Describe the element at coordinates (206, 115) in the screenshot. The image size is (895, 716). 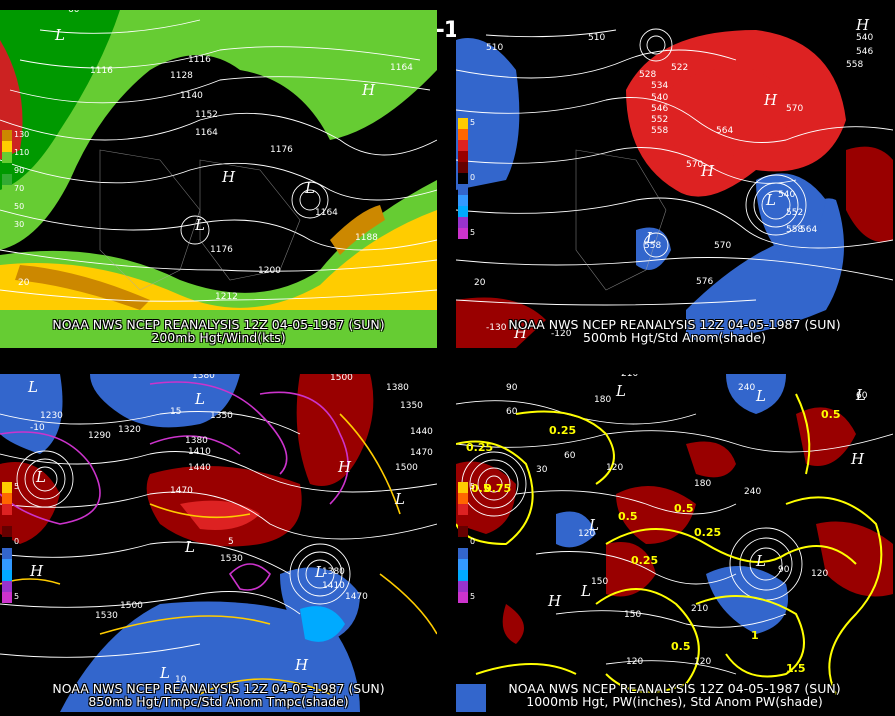
I see `contour-label: 1152` at that location.